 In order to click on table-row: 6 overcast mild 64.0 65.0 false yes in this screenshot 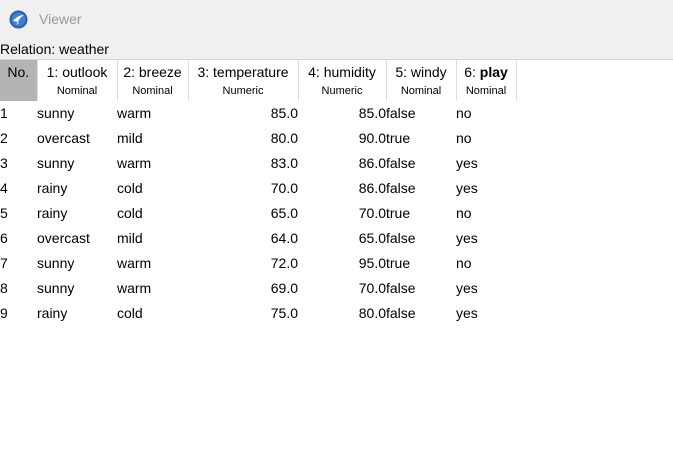, I will do `click(258, 238)`.